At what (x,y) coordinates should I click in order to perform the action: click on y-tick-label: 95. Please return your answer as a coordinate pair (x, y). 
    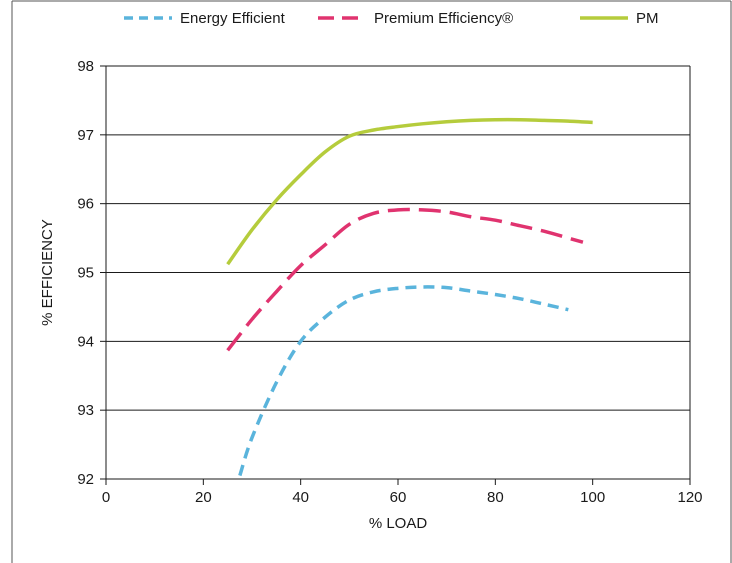
    Looking at the image, I should click on (85, 273).